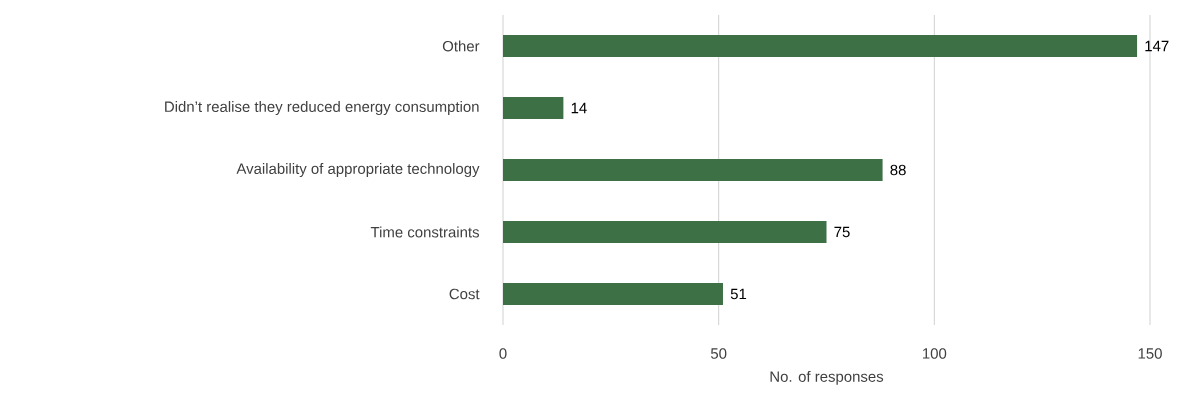  What do you see at coordinates (322, 108) in the screenshot?
I see `y-tick-label: Didn’t realise they reduced energy consumption` at bounding box center [322, 108].